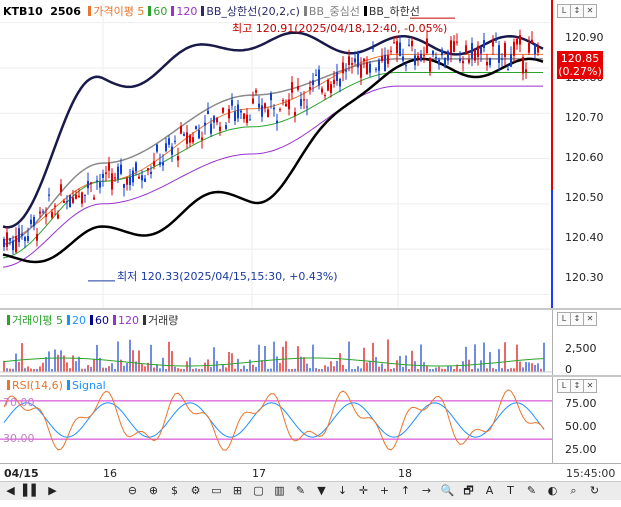  Describe the element at coordinates (573, 490) in the screenshot. I see `toolbar-button: ⌕` at that location.